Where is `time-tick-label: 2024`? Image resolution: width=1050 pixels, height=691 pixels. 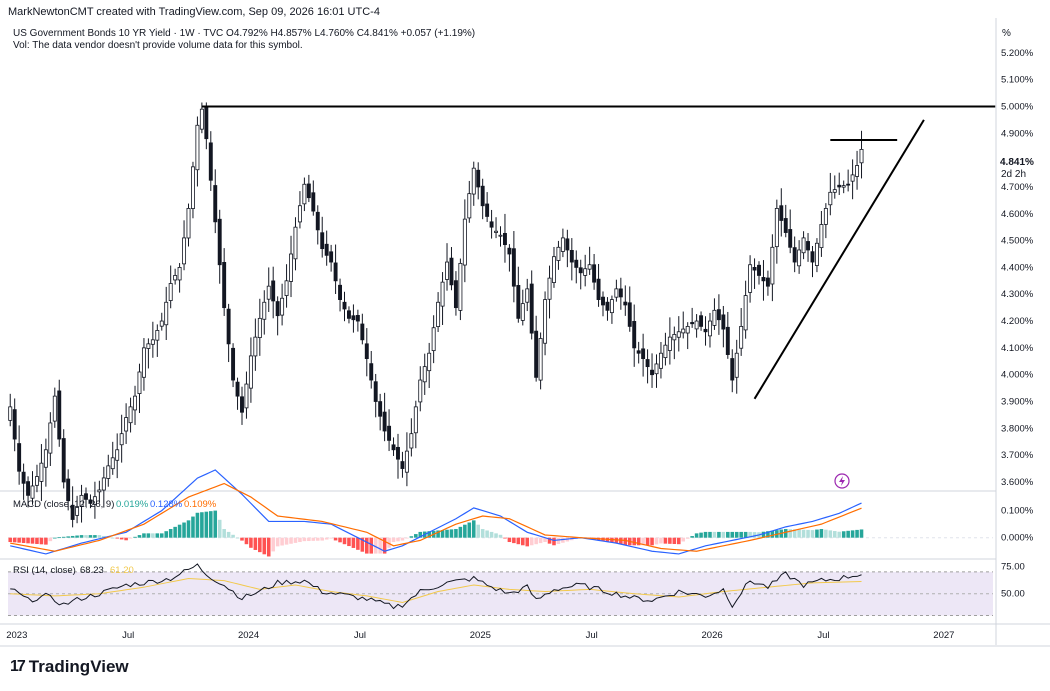 time-tick-label: 2024 is located at coordinates (248, 635).